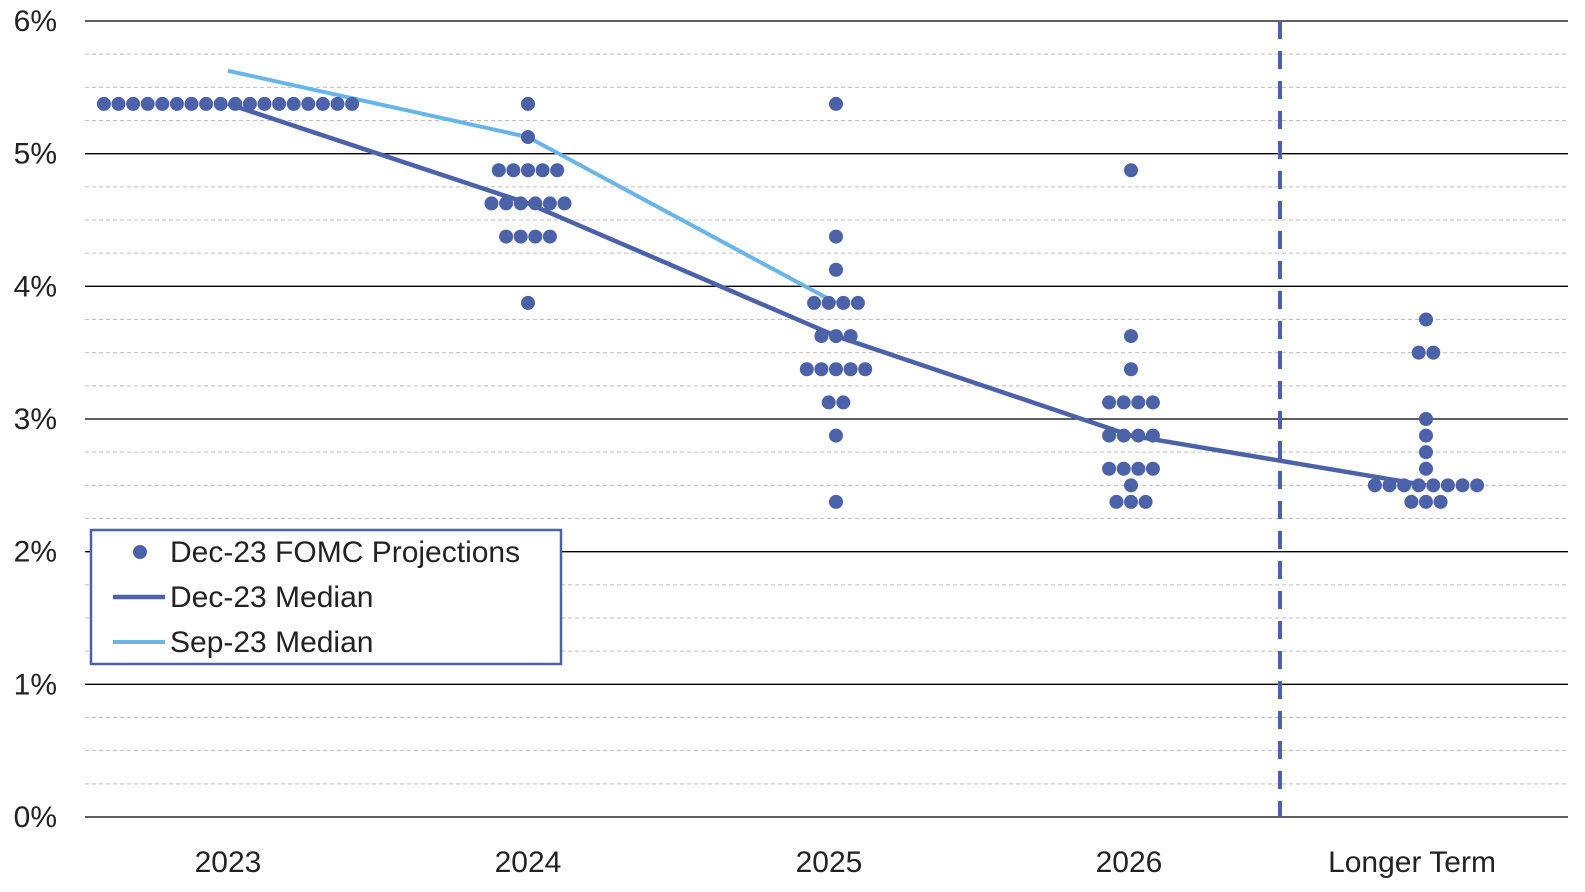  What do you see at coordinates (345, 552) in the screenshot?
I see `legend-label-projections: Dec-23 FOMC Projections` at bounding box center [345, 552].